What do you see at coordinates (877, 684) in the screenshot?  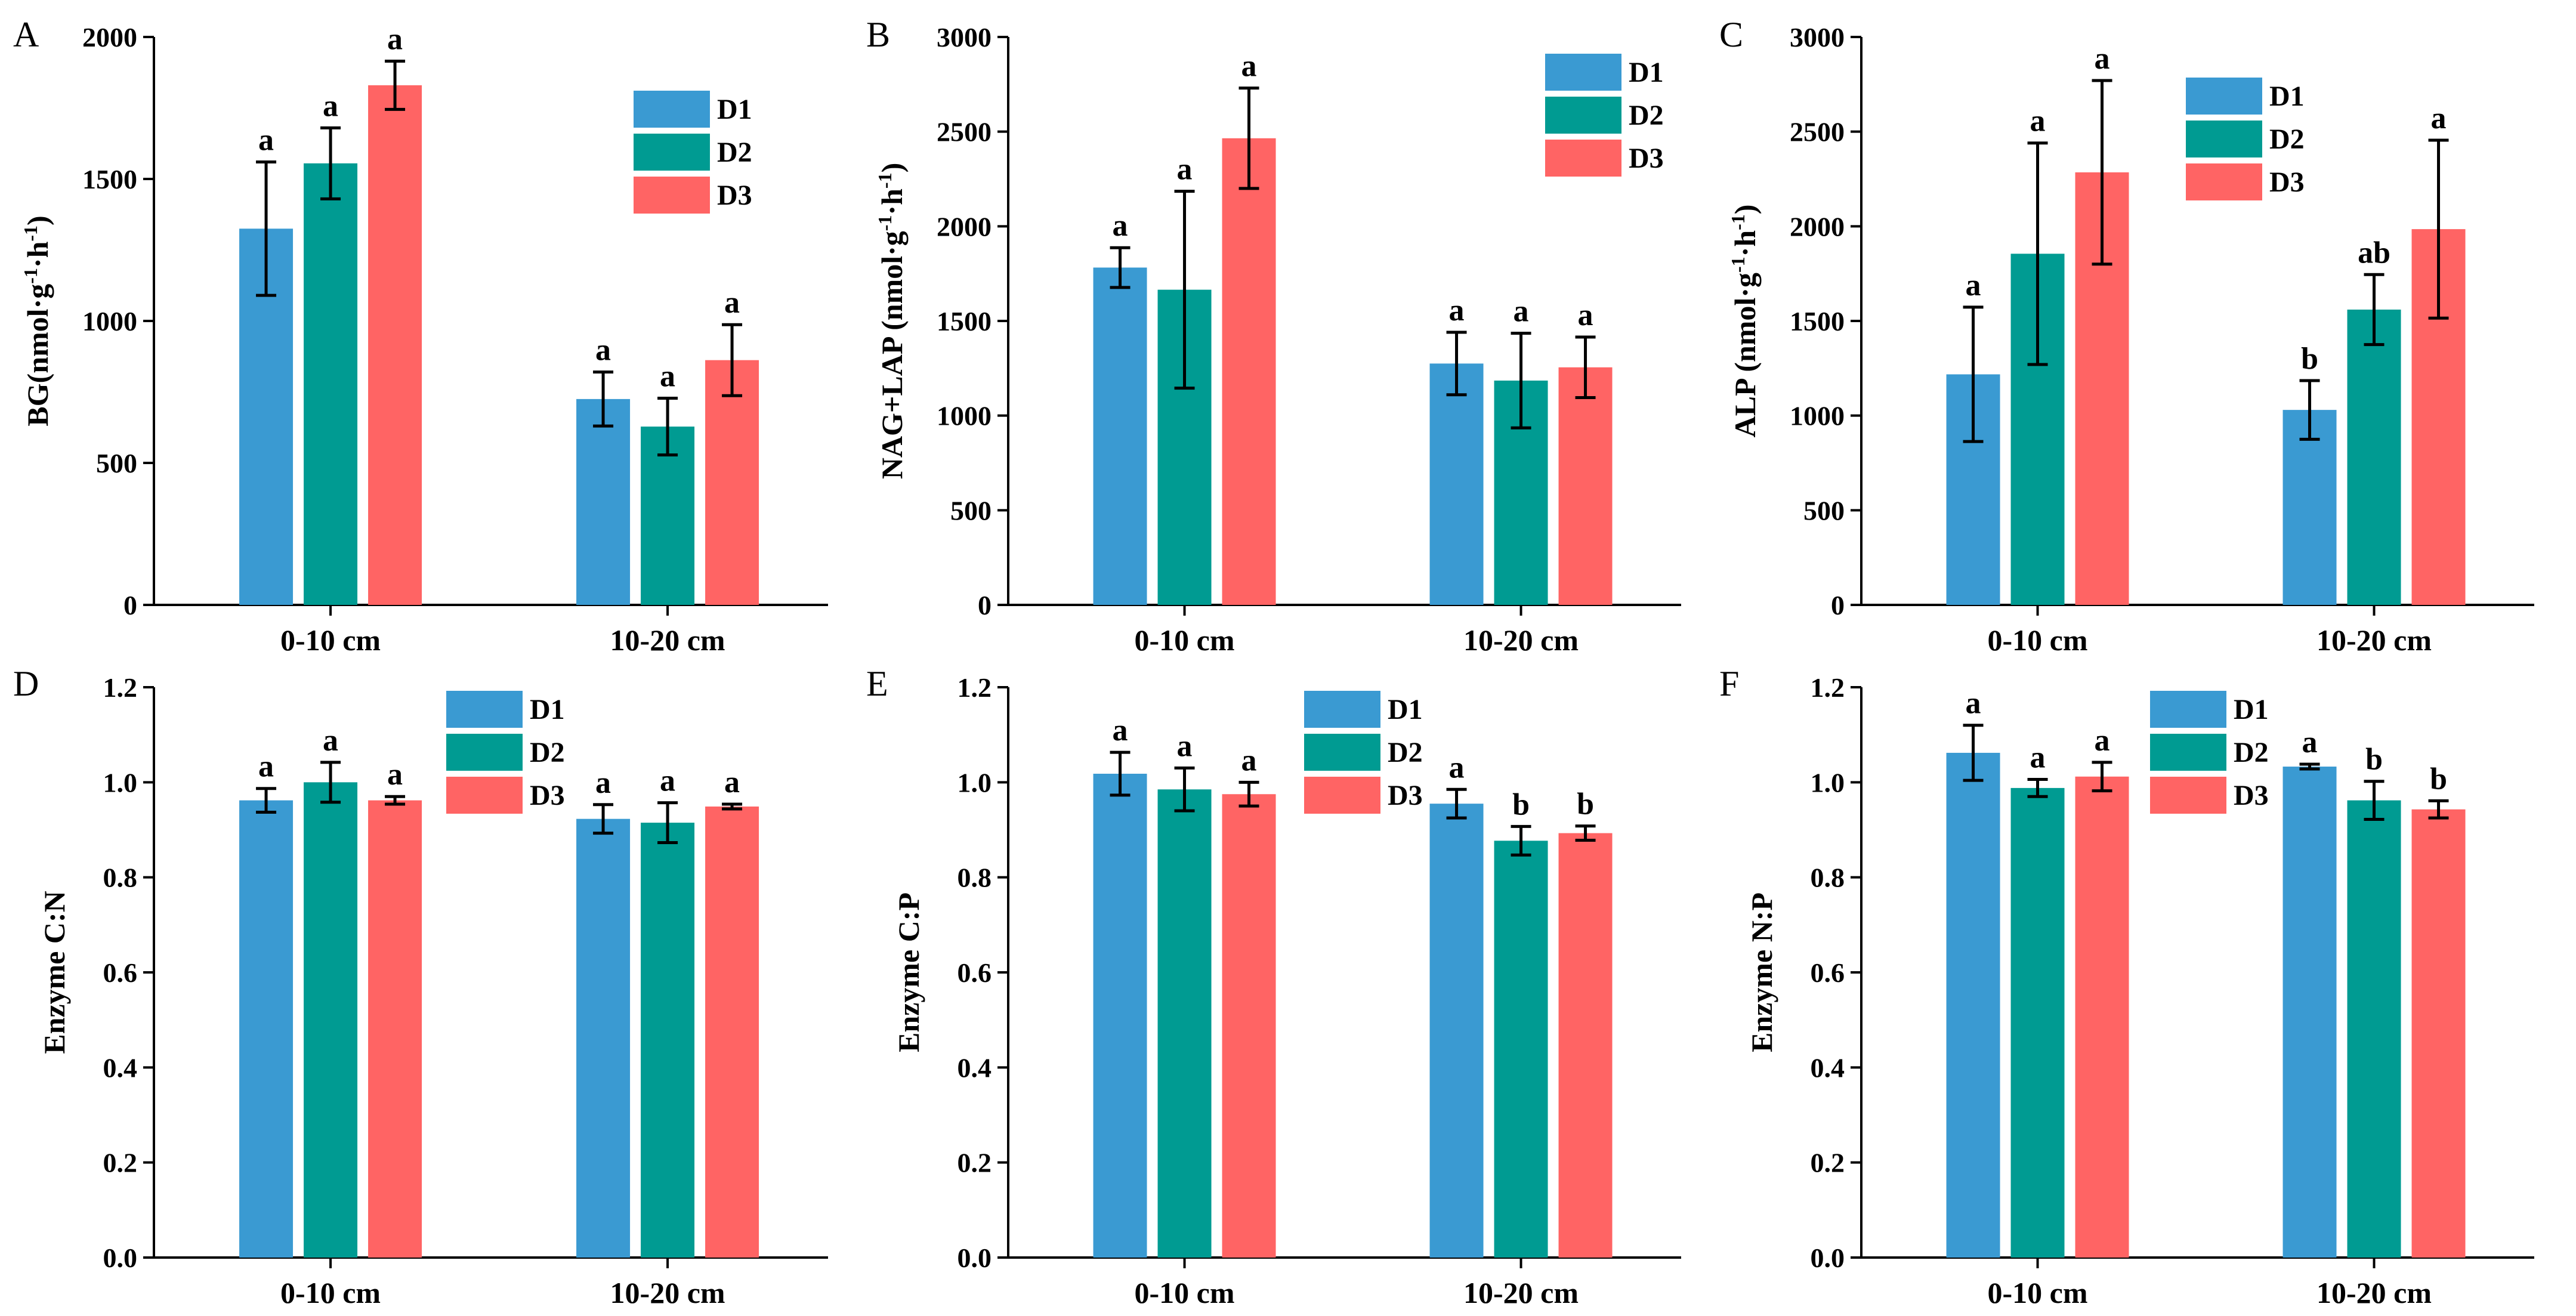 I see `panel-label: E` at bounding box center [877, 684].